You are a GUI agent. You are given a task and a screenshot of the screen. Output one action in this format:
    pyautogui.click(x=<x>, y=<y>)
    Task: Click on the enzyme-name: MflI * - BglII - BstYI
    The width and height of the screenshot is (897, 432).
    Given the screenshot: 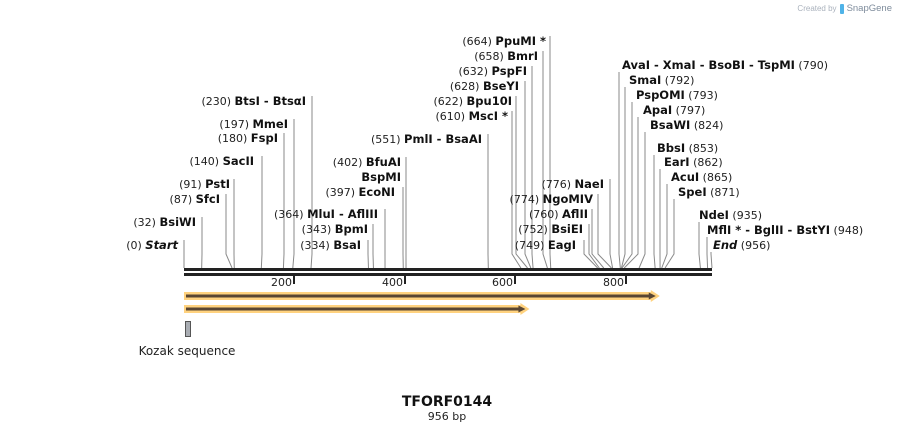 What is the action you would take?
    pyautogui.click(x=768, y=230)
    